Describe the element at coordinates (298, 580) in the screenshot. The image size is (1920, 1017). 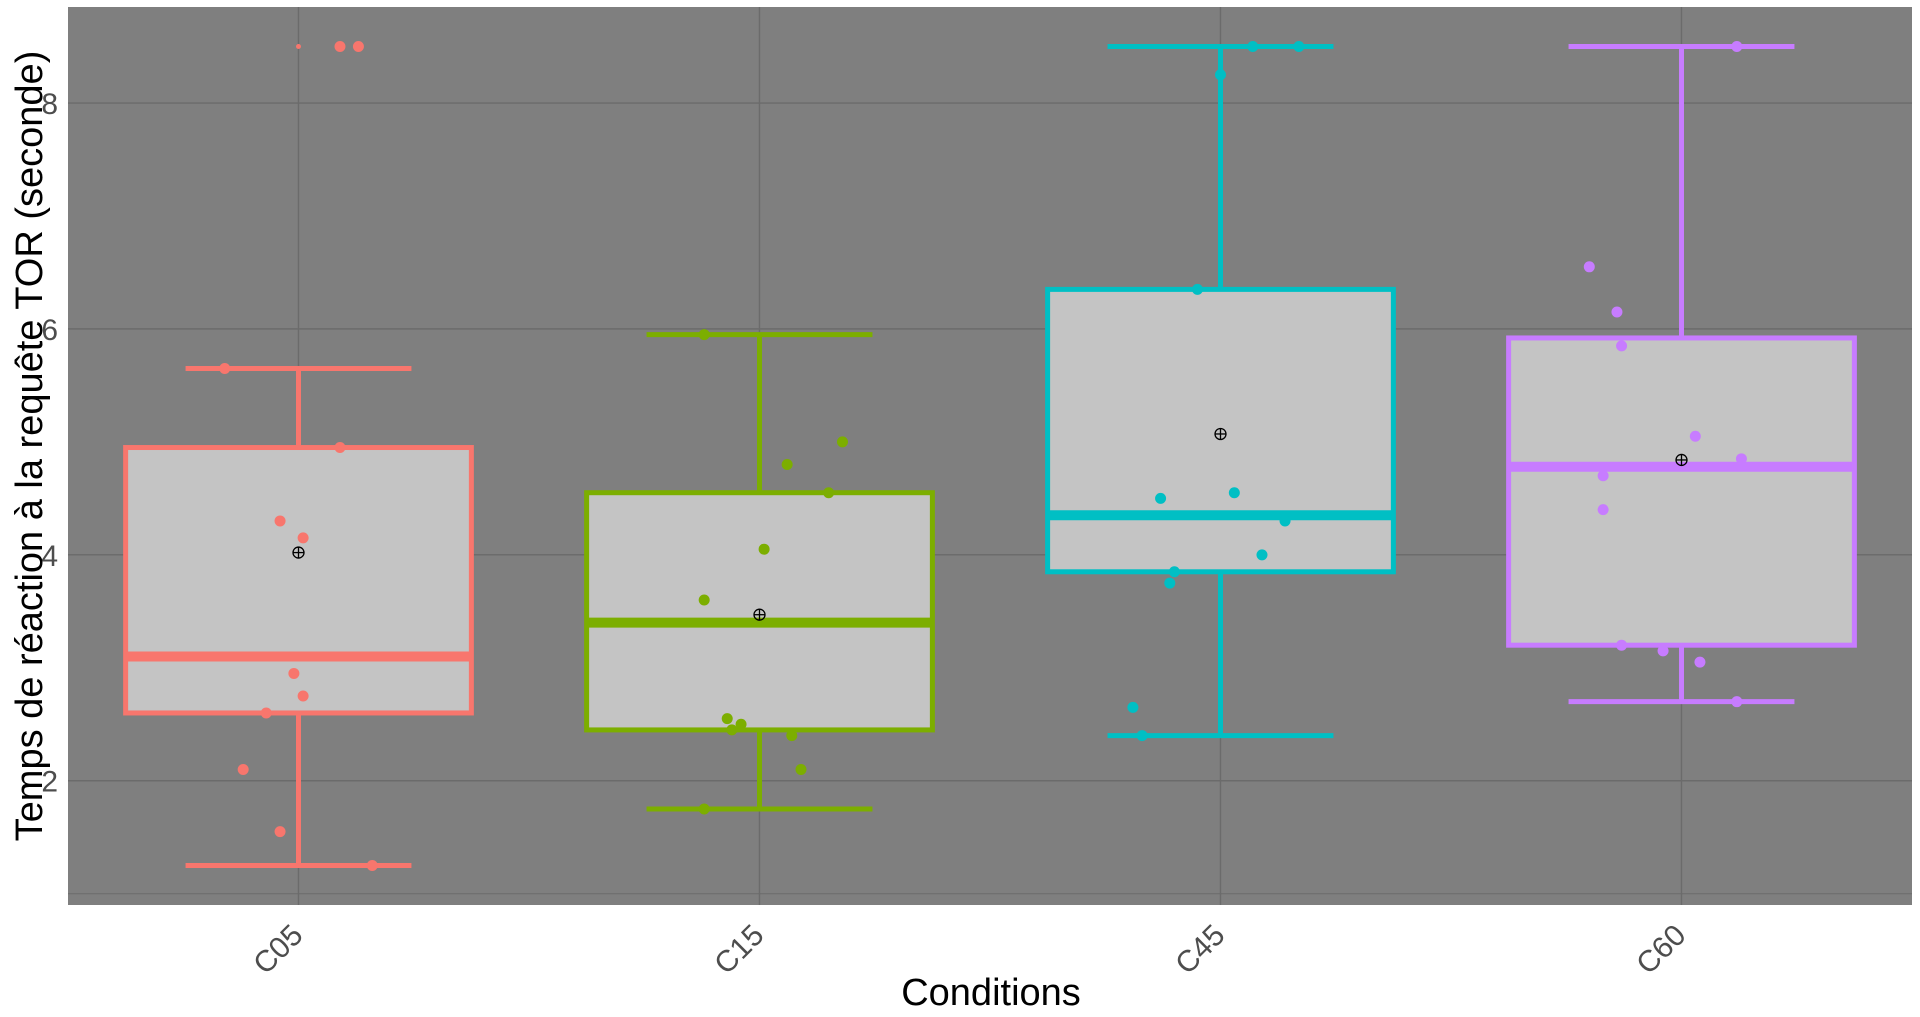
I see `box-c05` at that location.